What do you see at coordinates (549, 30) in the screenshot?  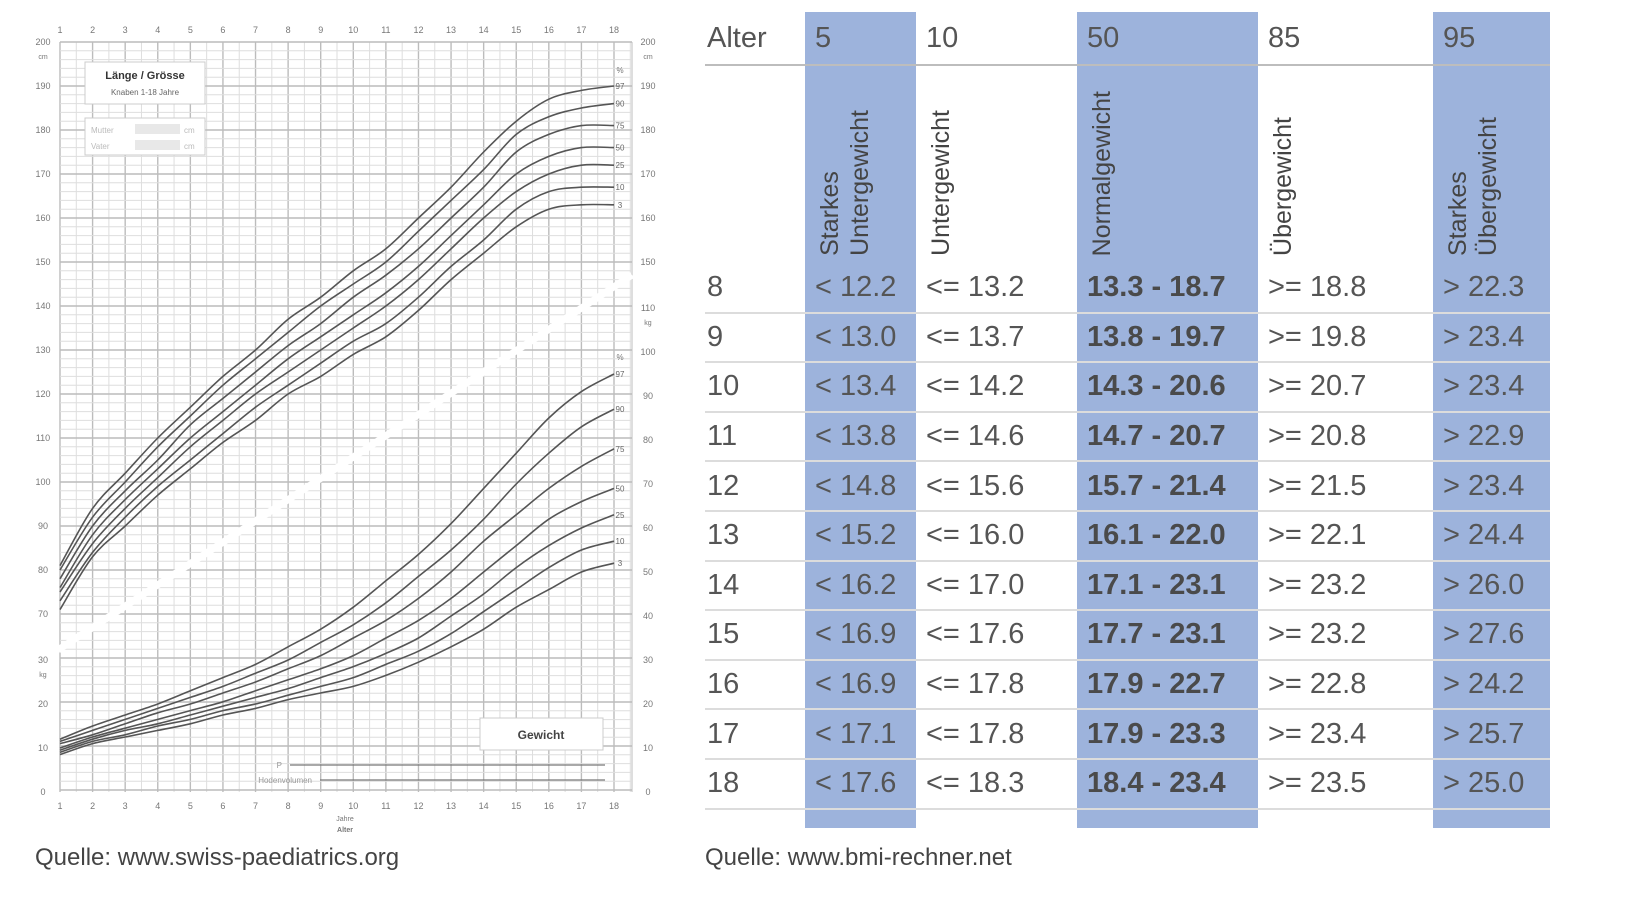 I see `x-tick-label-top: 16` at bounding box center [549, 30].